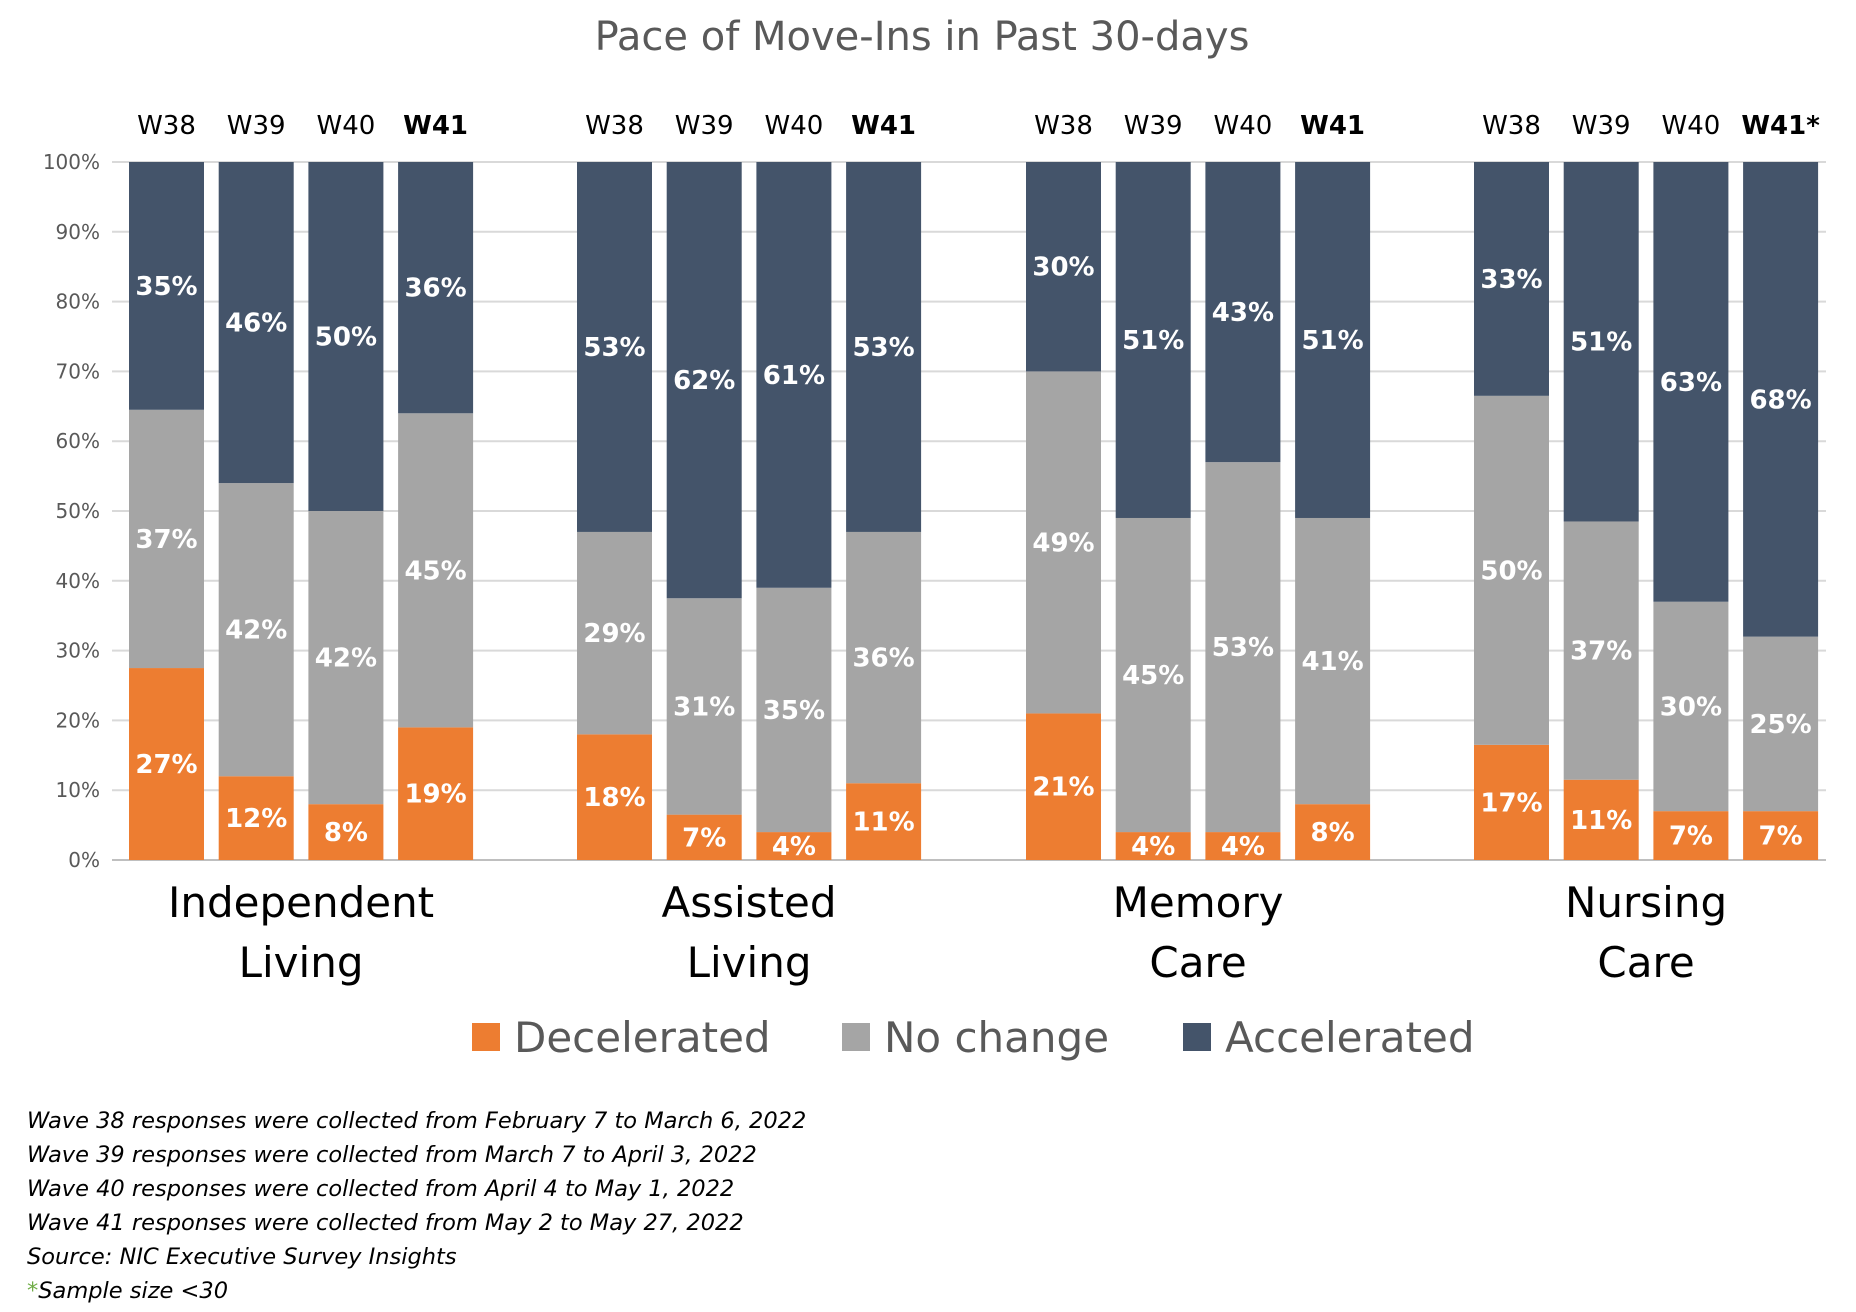 Image resolution: width=1856 pixels, height=1312 pixels. What do you see at coordinates (1780, 126) in the screenshot?
I see `wave-label: W41*` at bounding box center [1780, 126].